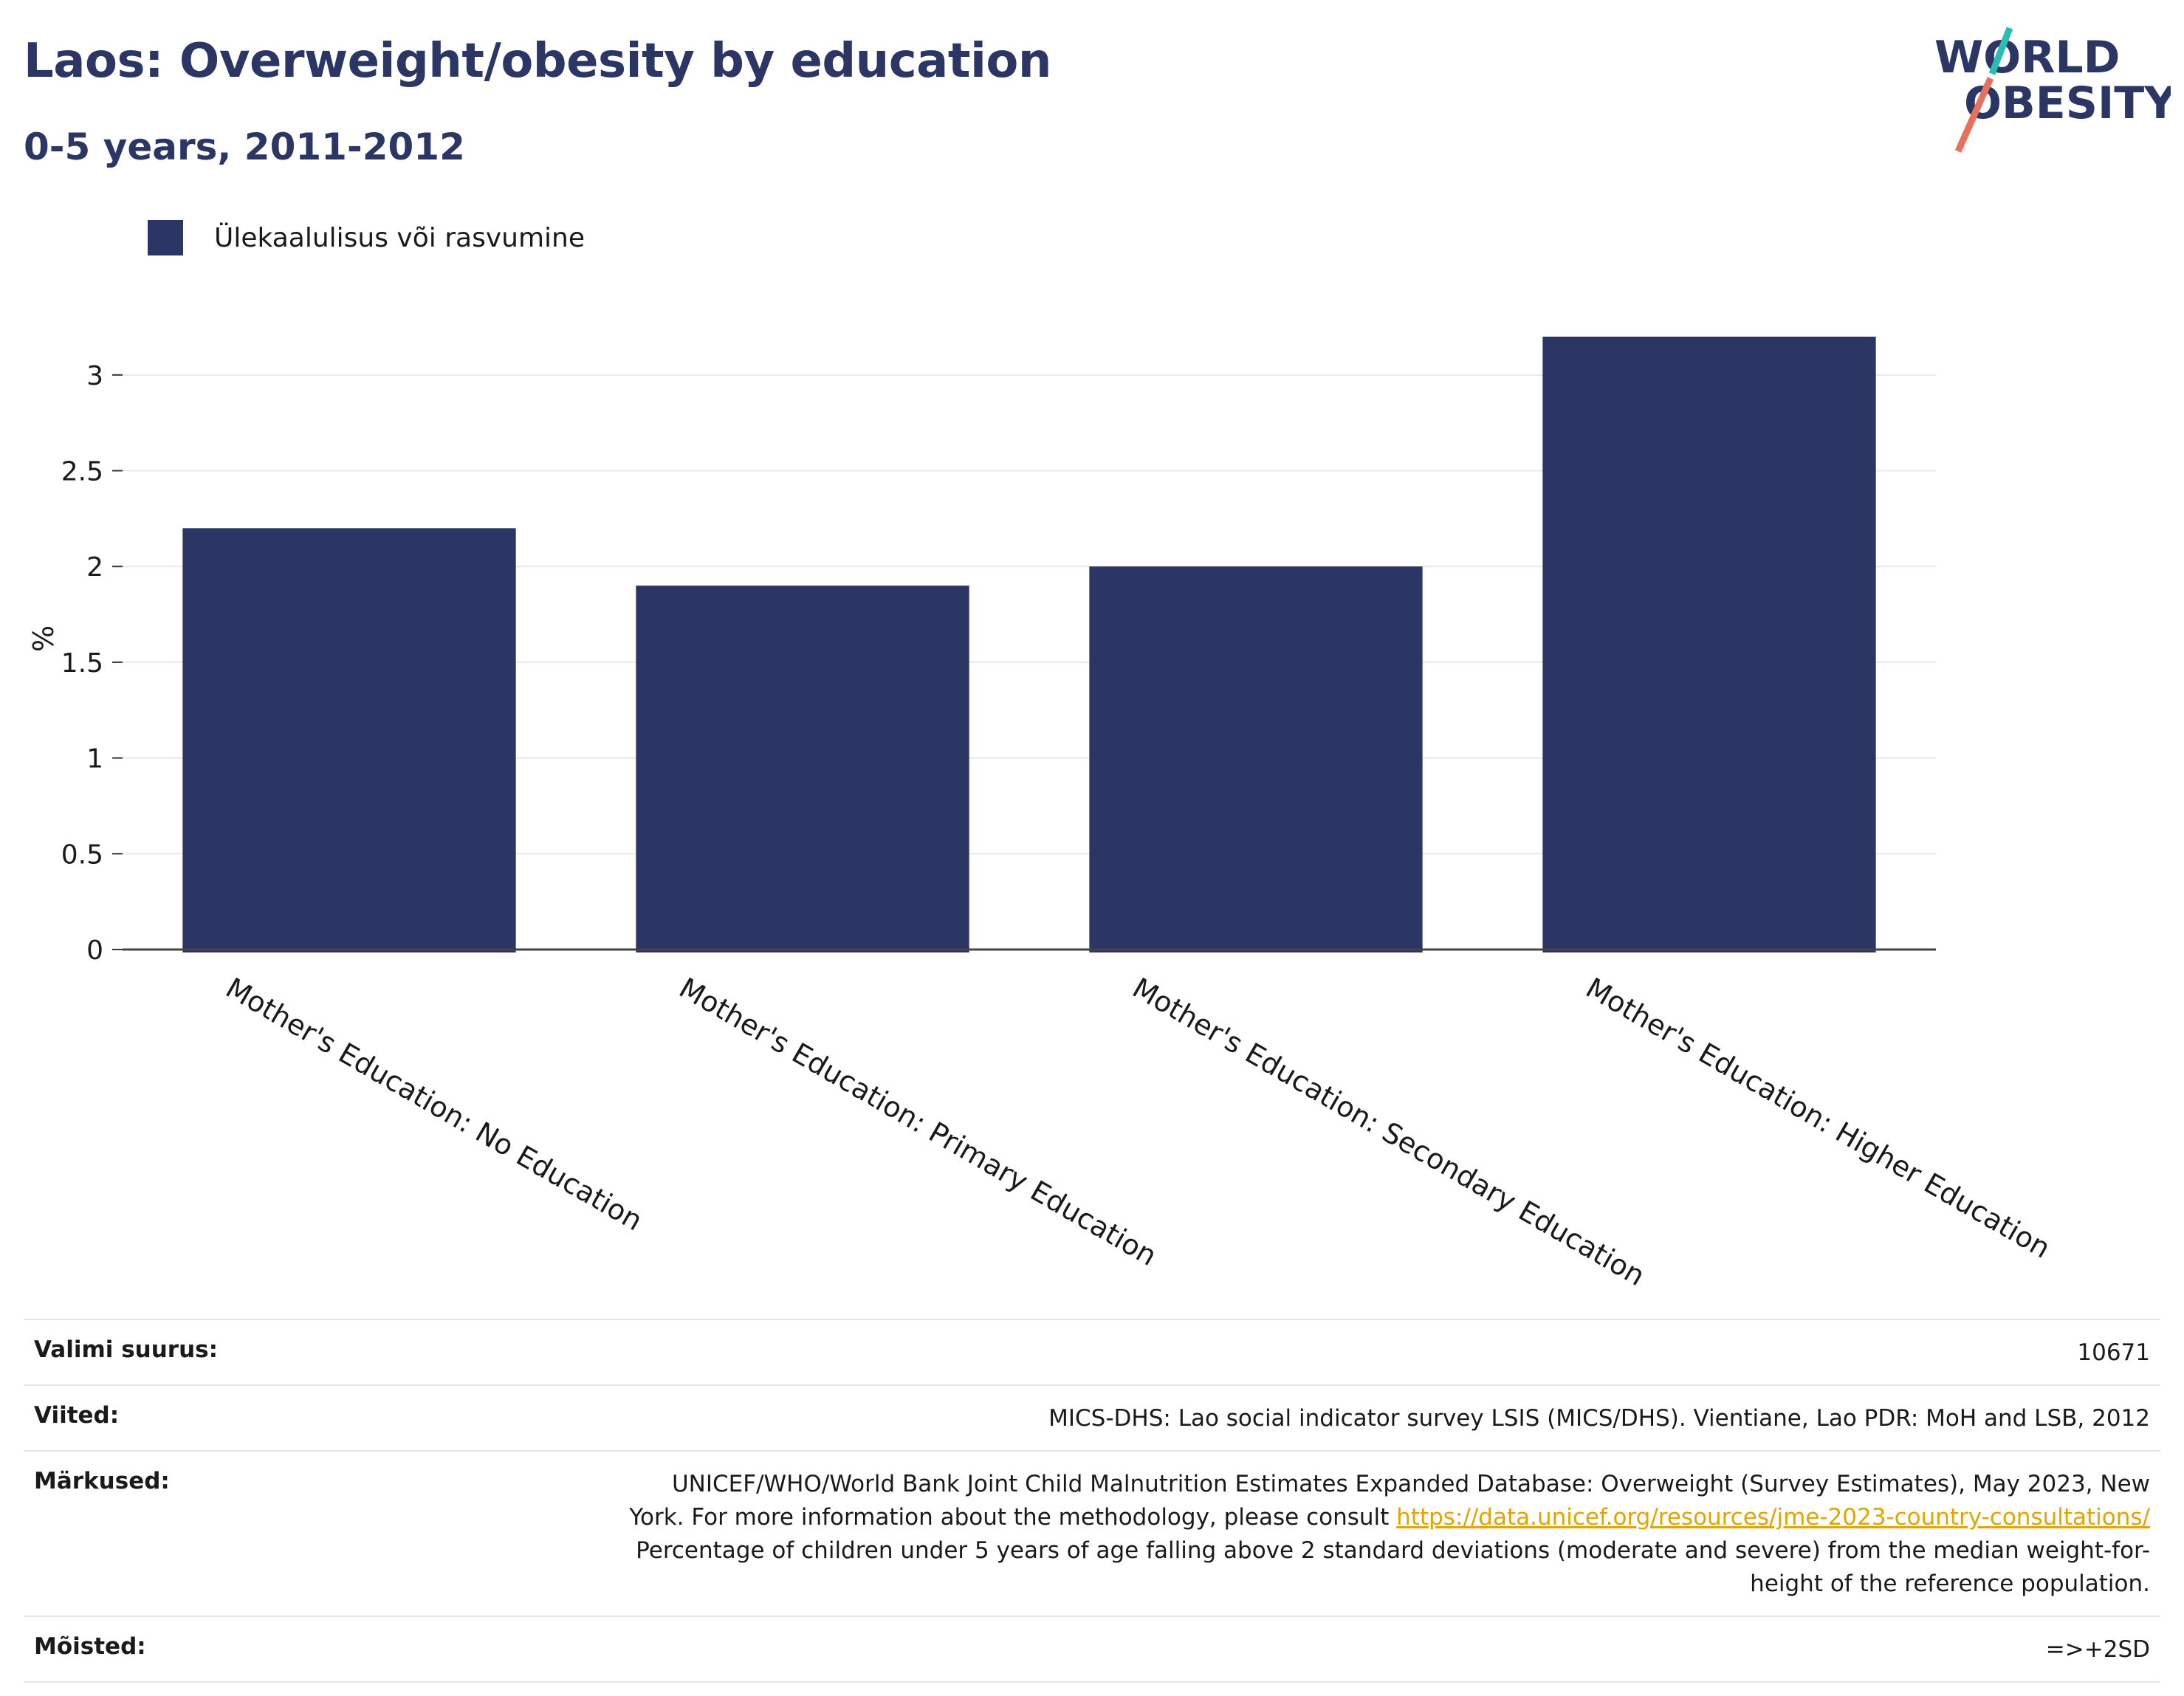 This screenshot has width=2184, height=1696. Describe the element at coordinates (2067, 103) in the screenshot. I see `logo-line-2: OBESITY` at that location.